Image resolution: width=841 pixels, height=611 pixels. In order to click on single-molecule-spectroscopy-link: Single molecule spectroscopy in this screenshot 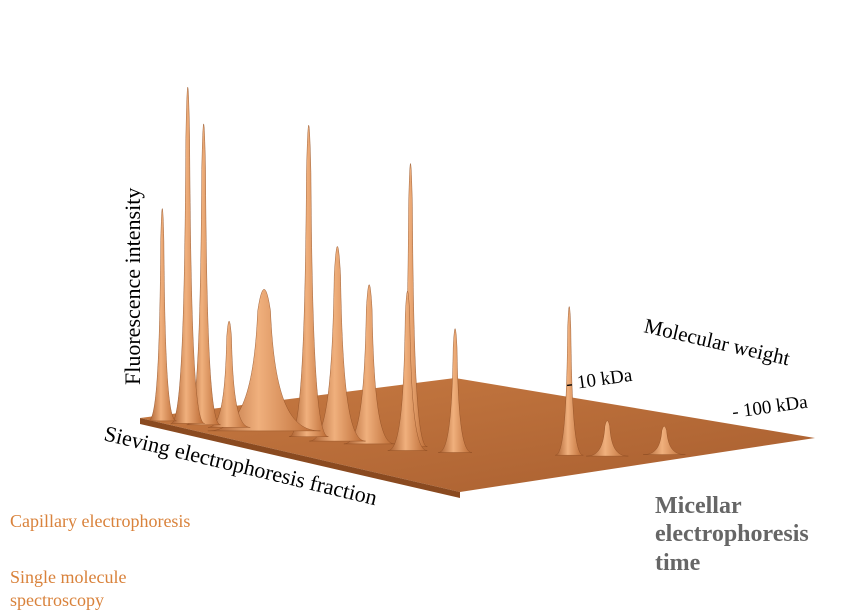, I will do `click(68, 588)`.